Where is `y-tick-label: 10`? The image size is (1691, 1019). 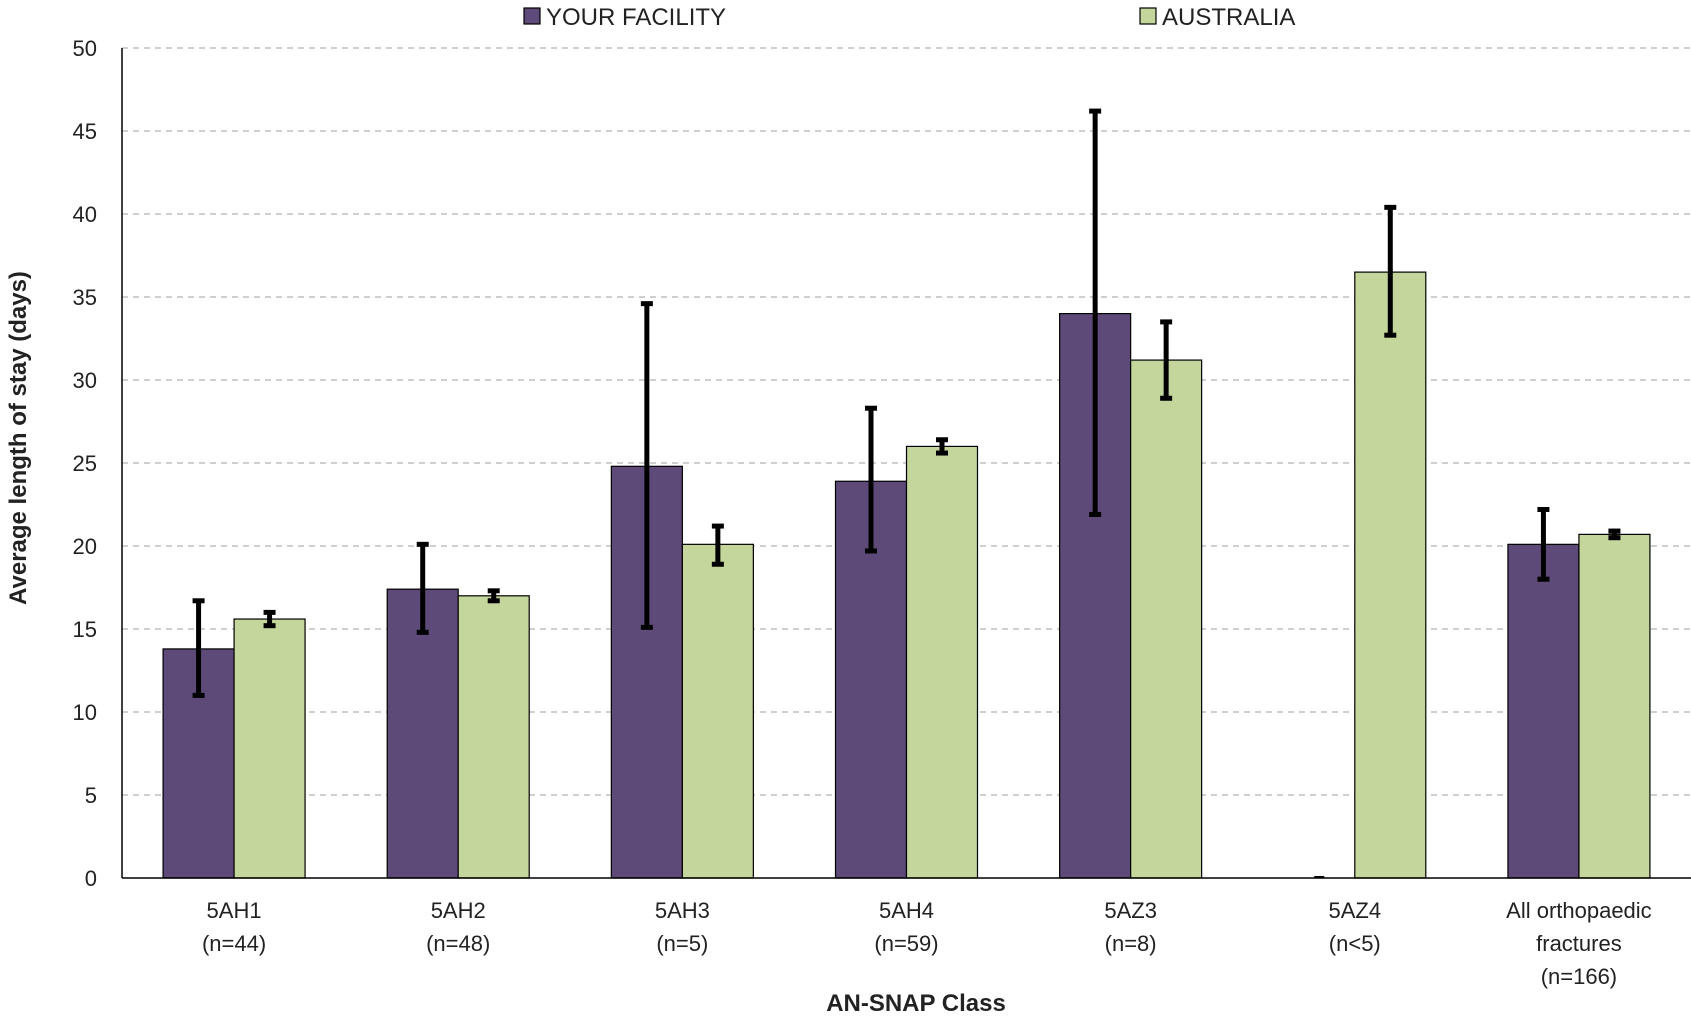
y-tick-label: 10 is located at coordinates (85, 712).